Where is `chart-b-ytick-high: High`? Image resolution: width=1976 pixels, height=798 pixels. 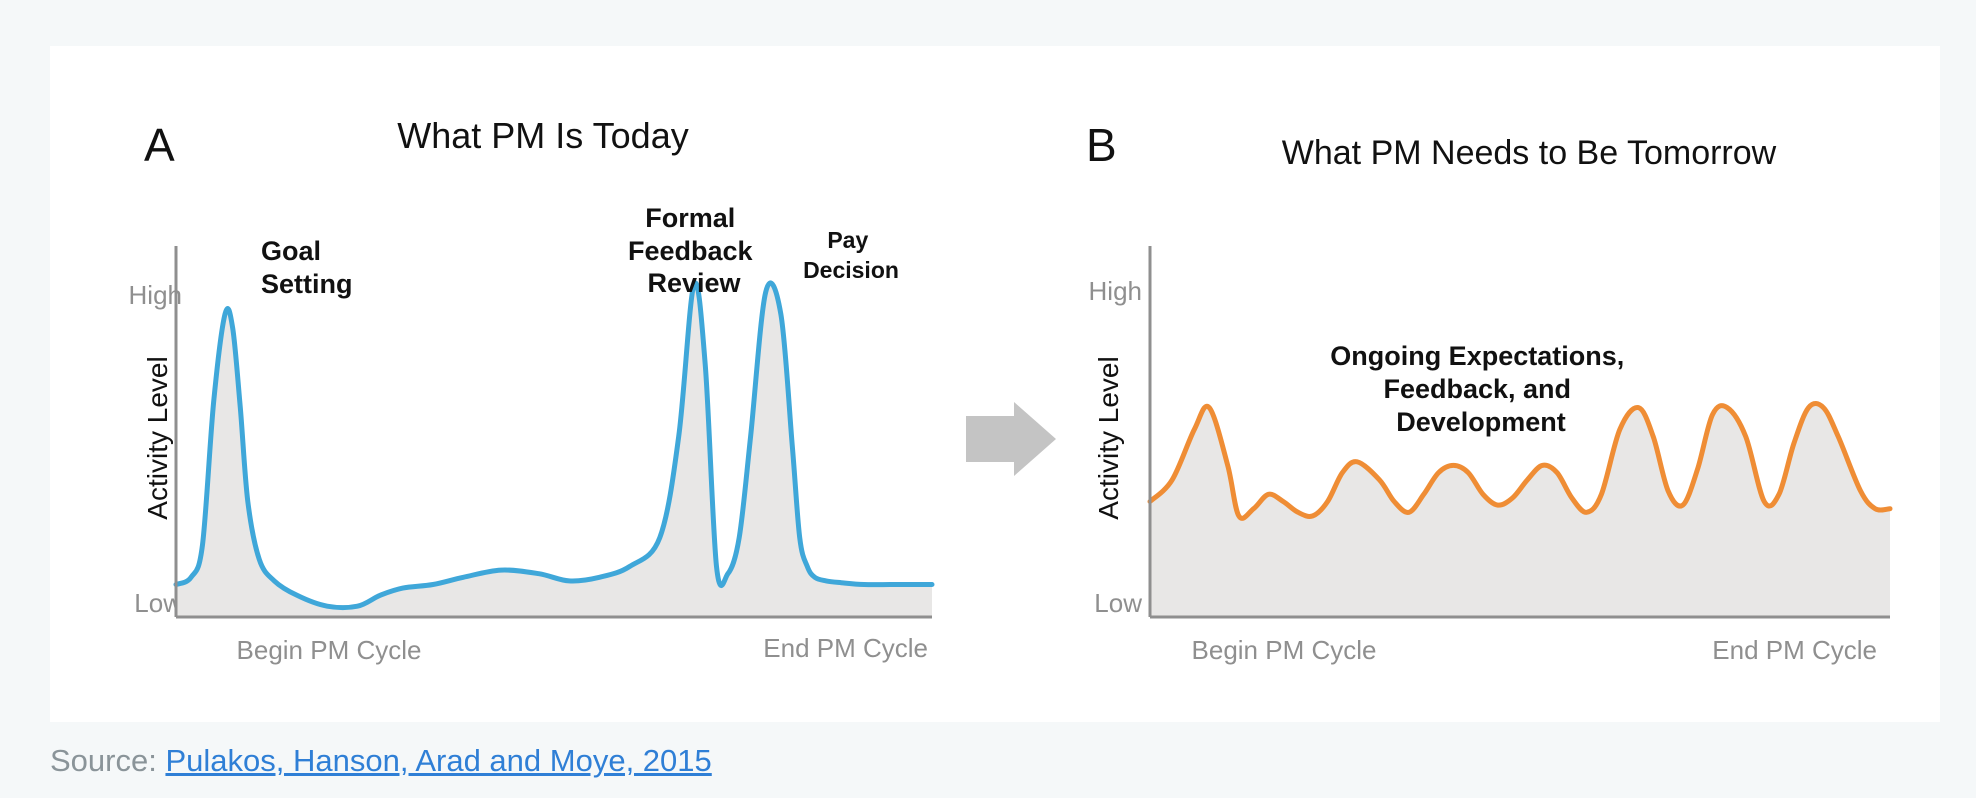 chart-b-ytick-high: High is located at coordinates (1115, 291).